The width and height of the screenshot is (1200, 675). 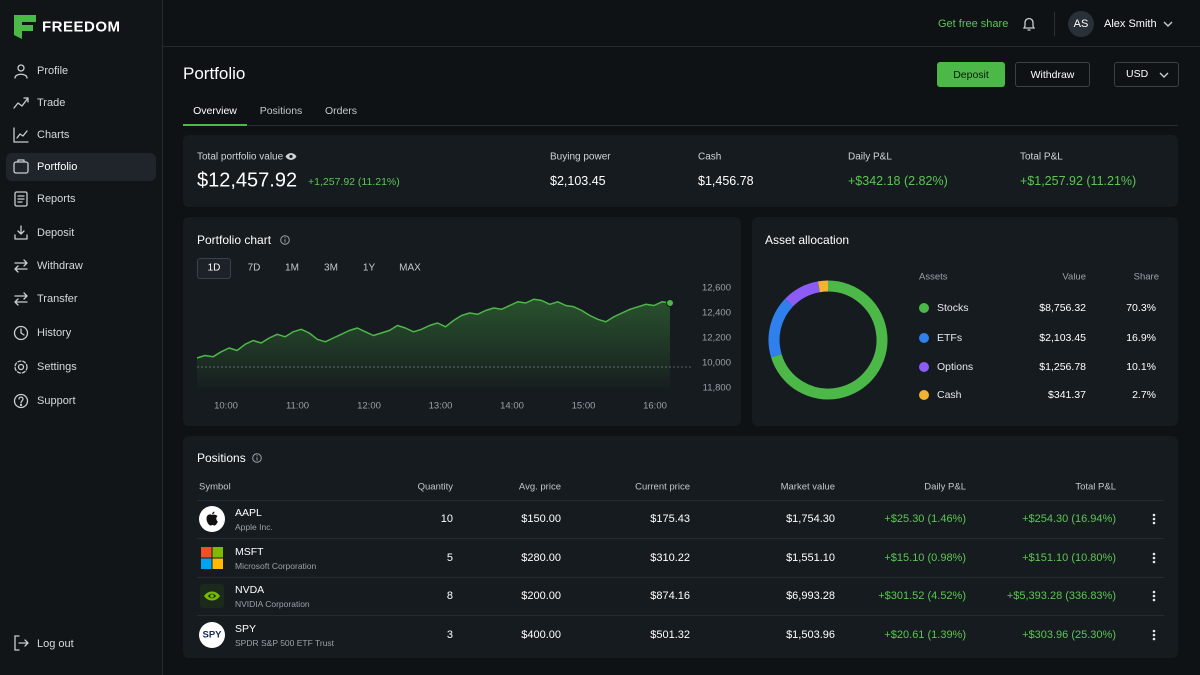 What do you see at coordinates (369, 268) in the screenshot?
I see `range-button: 1Y` at bounding box center [369, 268].